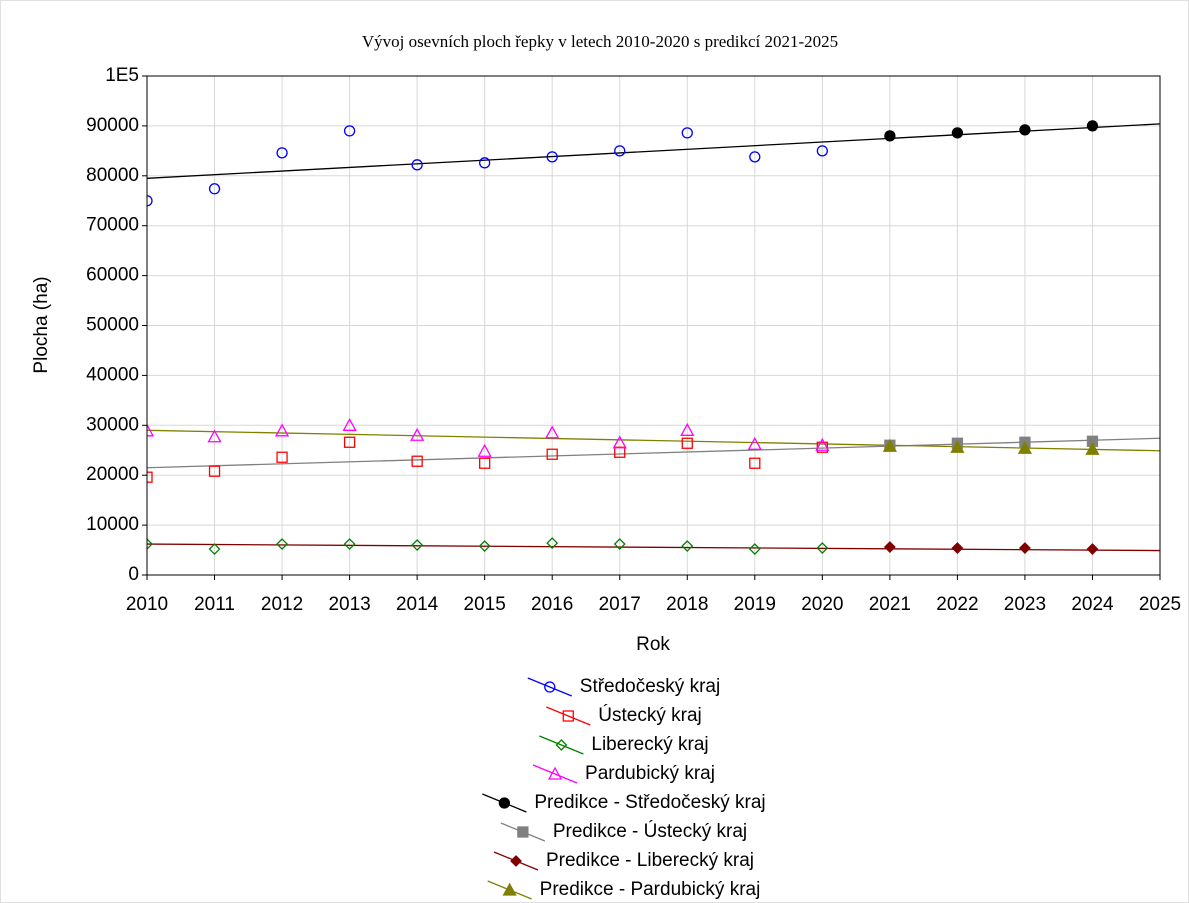 The width and height of the screenshot is (1189, 903). I want to click on legend-entry: Pardubický kraj, so click(623, 773).